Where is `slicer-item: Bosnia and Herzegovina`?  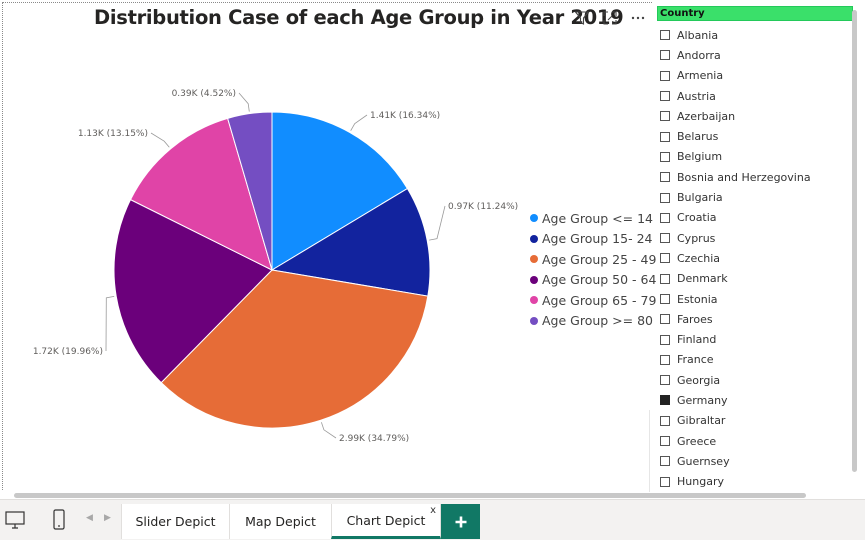 slicer-item: Bosnia and Herzegovina is located at coordinates (735, 177).